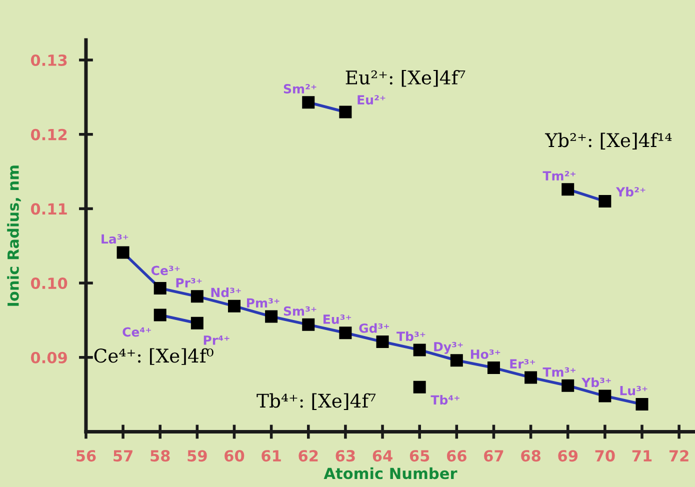  What do you see at coordinates (48, 209) in the screenshot?
I see `y-tick-label: 0.11` at bounding box center [48, 209].